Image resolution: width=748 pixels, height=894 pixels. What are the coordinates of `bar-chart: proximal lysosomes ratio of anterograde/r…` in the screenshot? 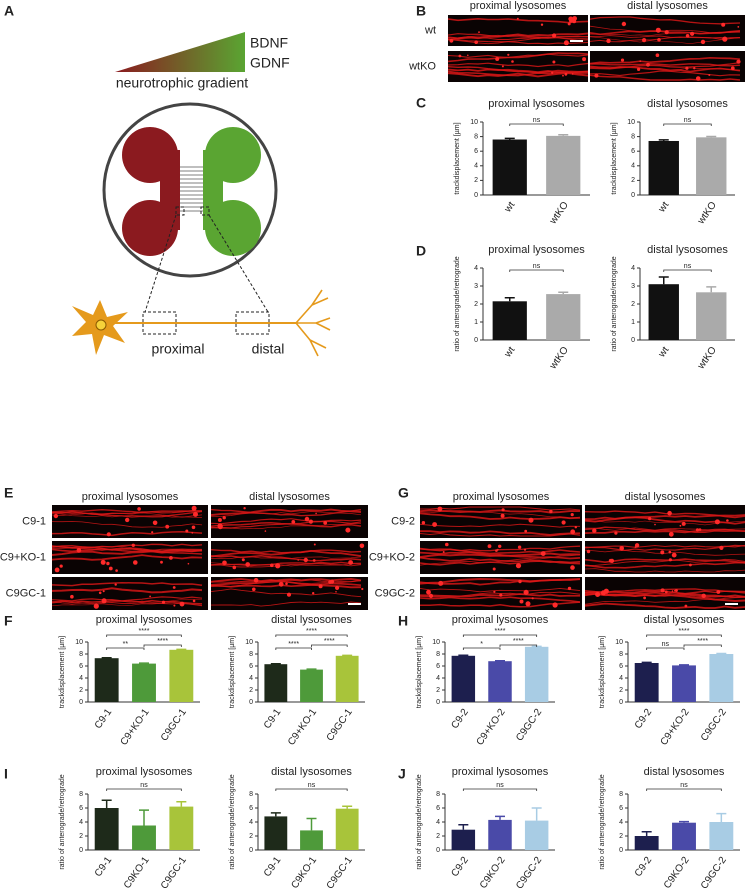 It's located at (522, 308).